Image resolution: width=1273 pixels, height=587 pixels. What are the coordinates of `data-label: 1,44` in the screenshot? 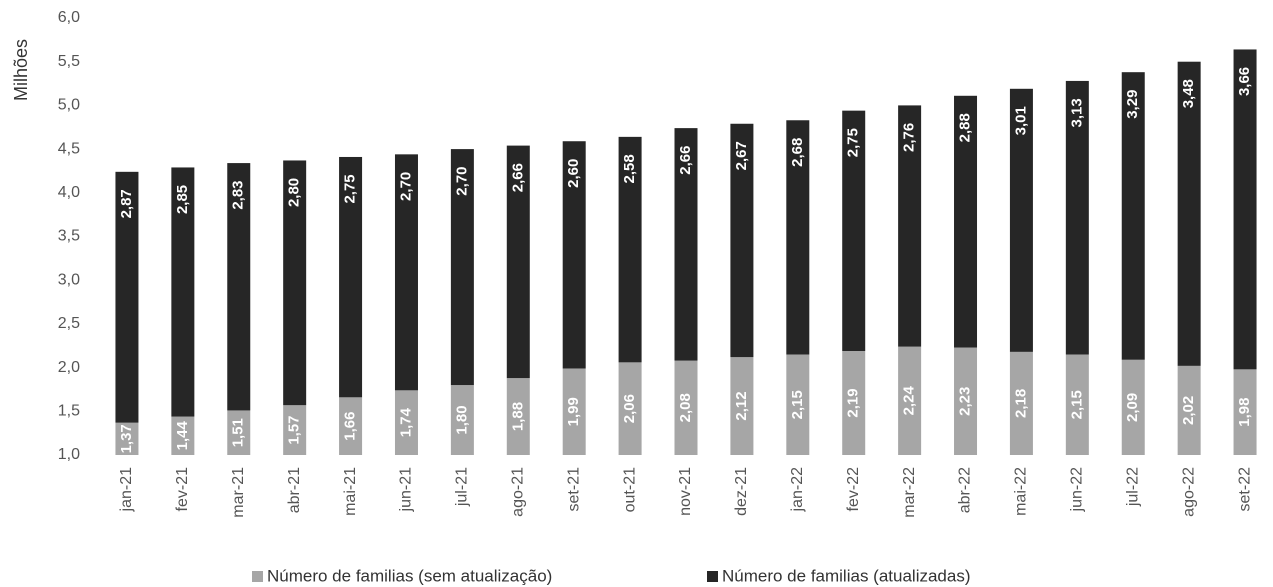 It's located at (182, 436).